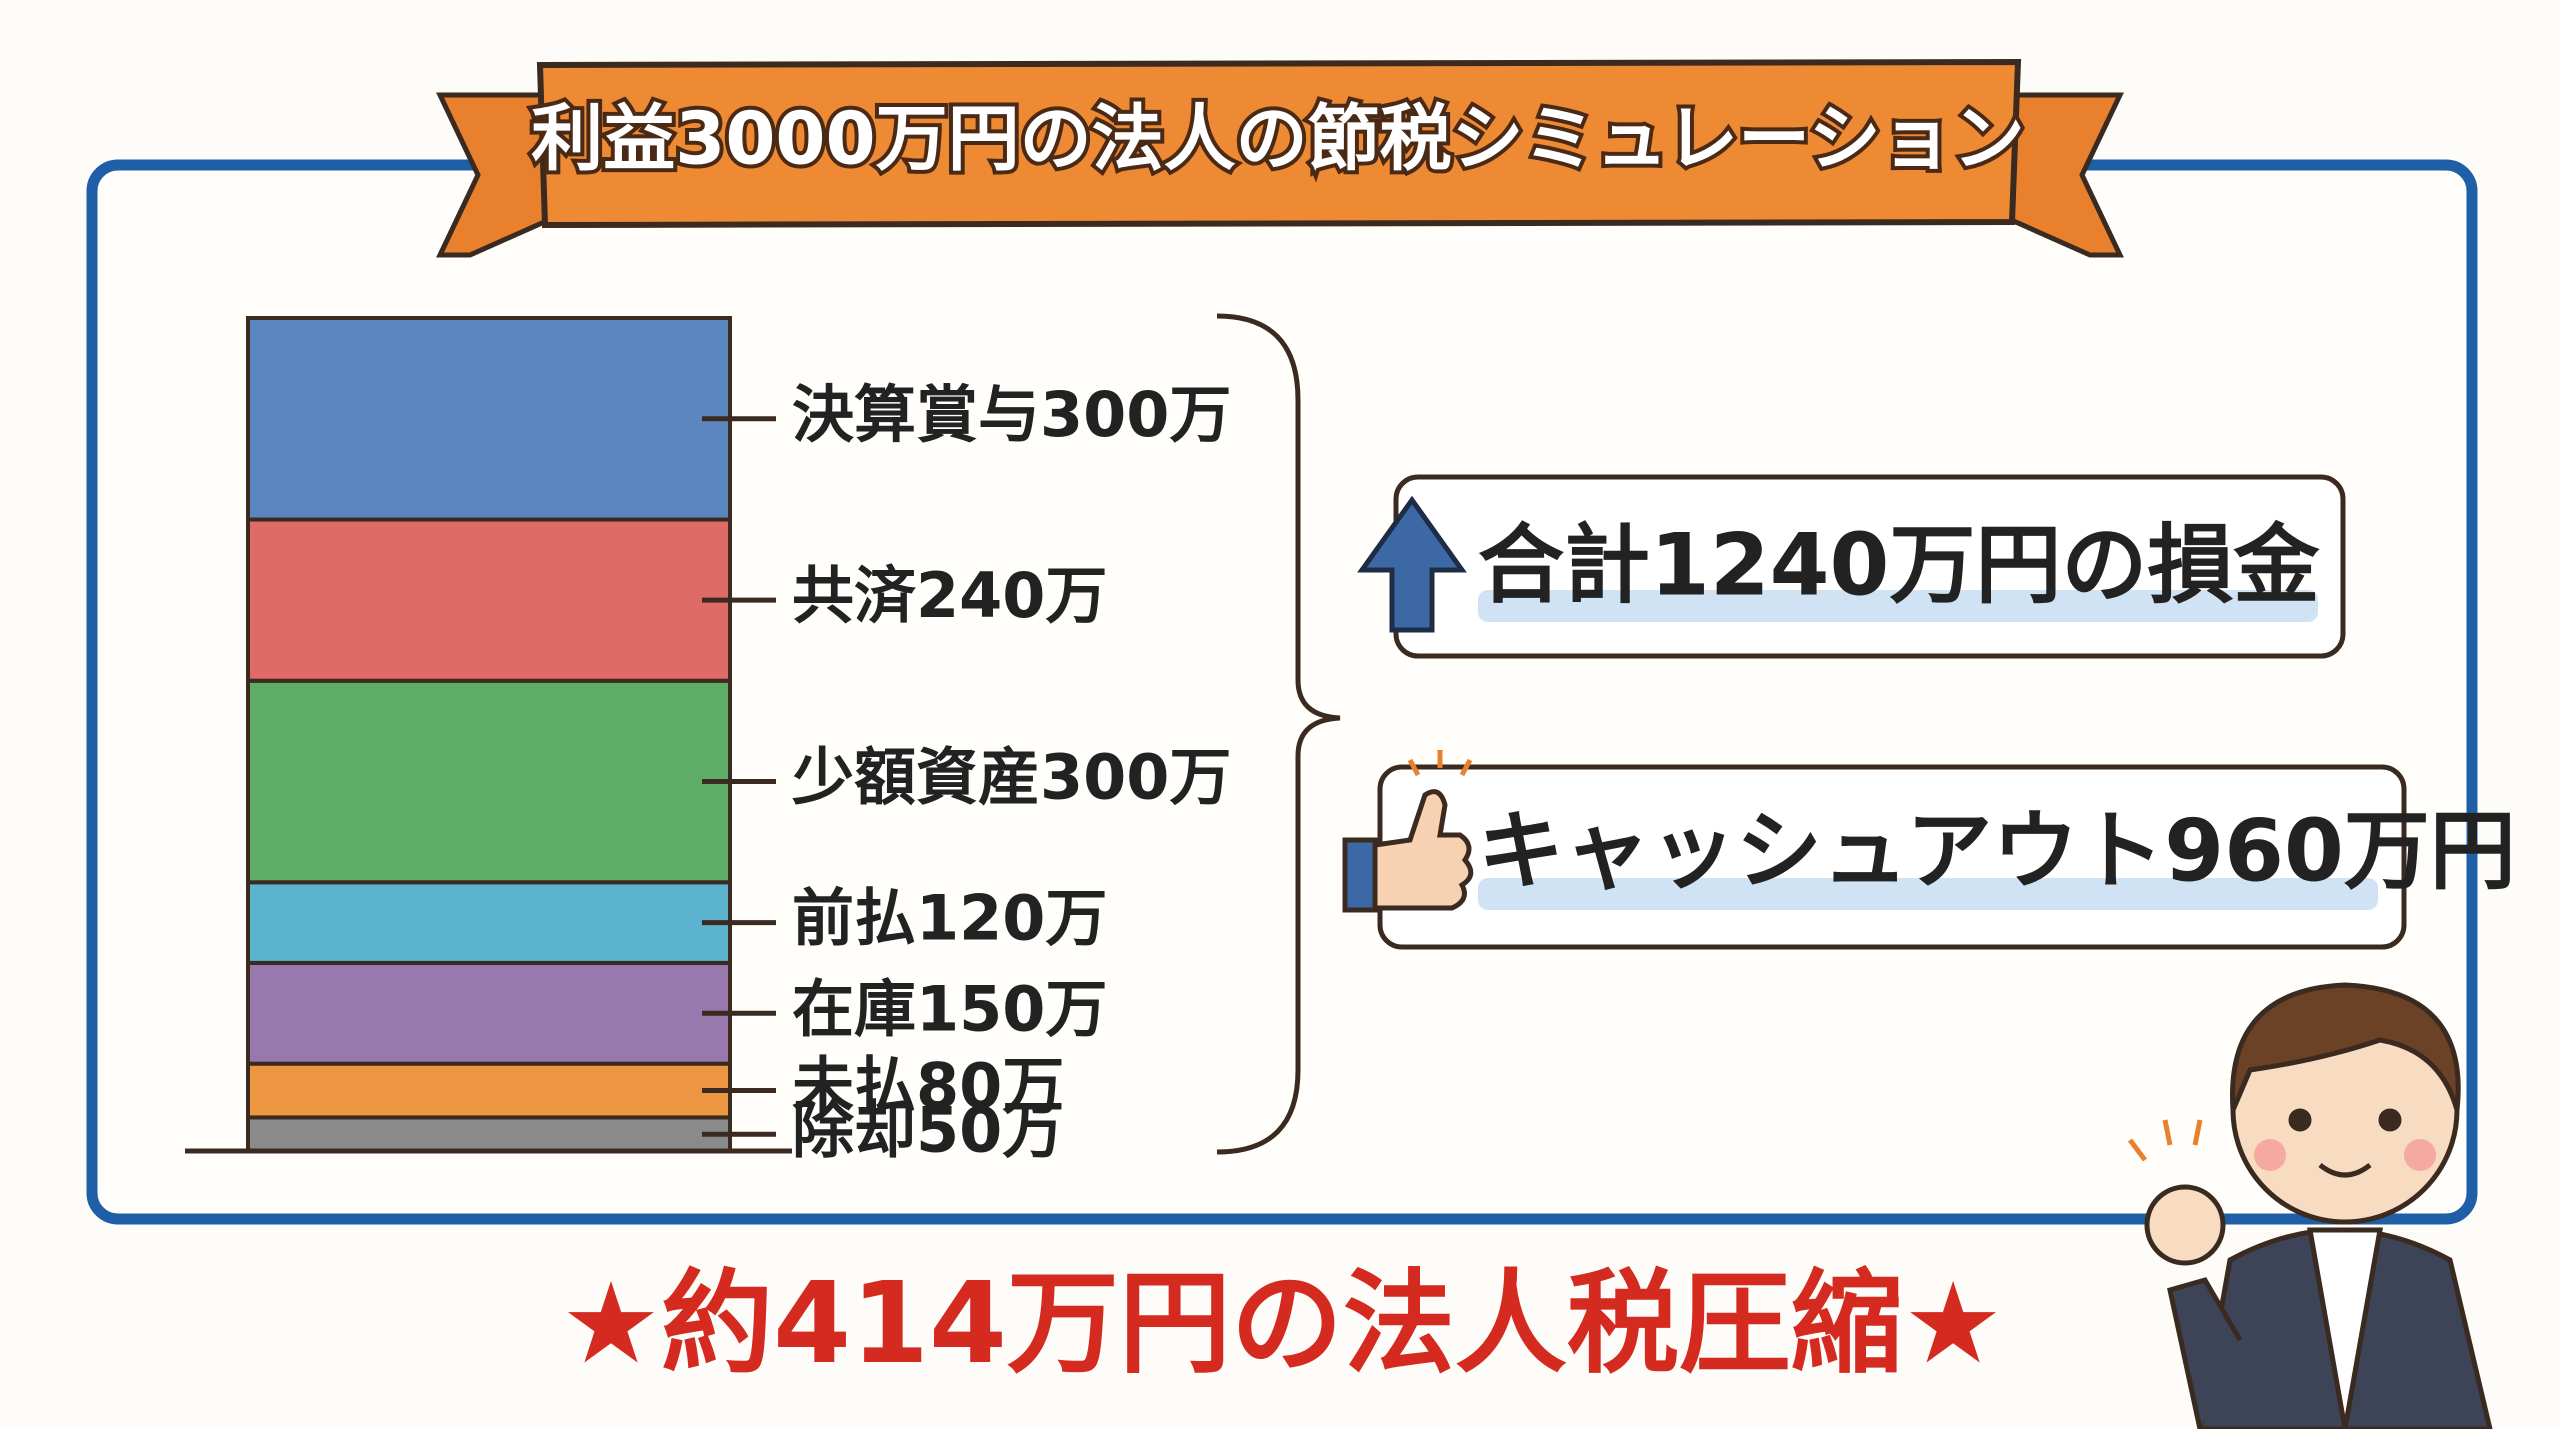 This screenshot has width=2560, height=1429. Describe the element at coordinates (949, 918) in the screenshot. I see `data-label: 前払120万` at that location.